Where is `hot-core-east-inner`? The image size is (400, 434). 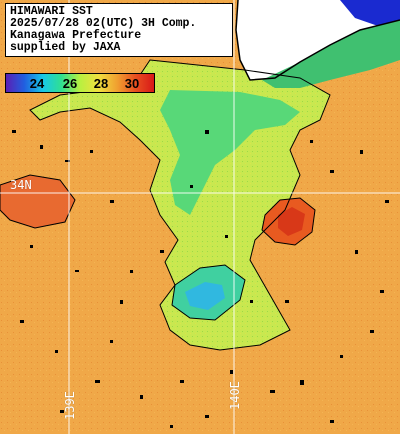 hot-core-east-inner is located at coordinates (291, 221).